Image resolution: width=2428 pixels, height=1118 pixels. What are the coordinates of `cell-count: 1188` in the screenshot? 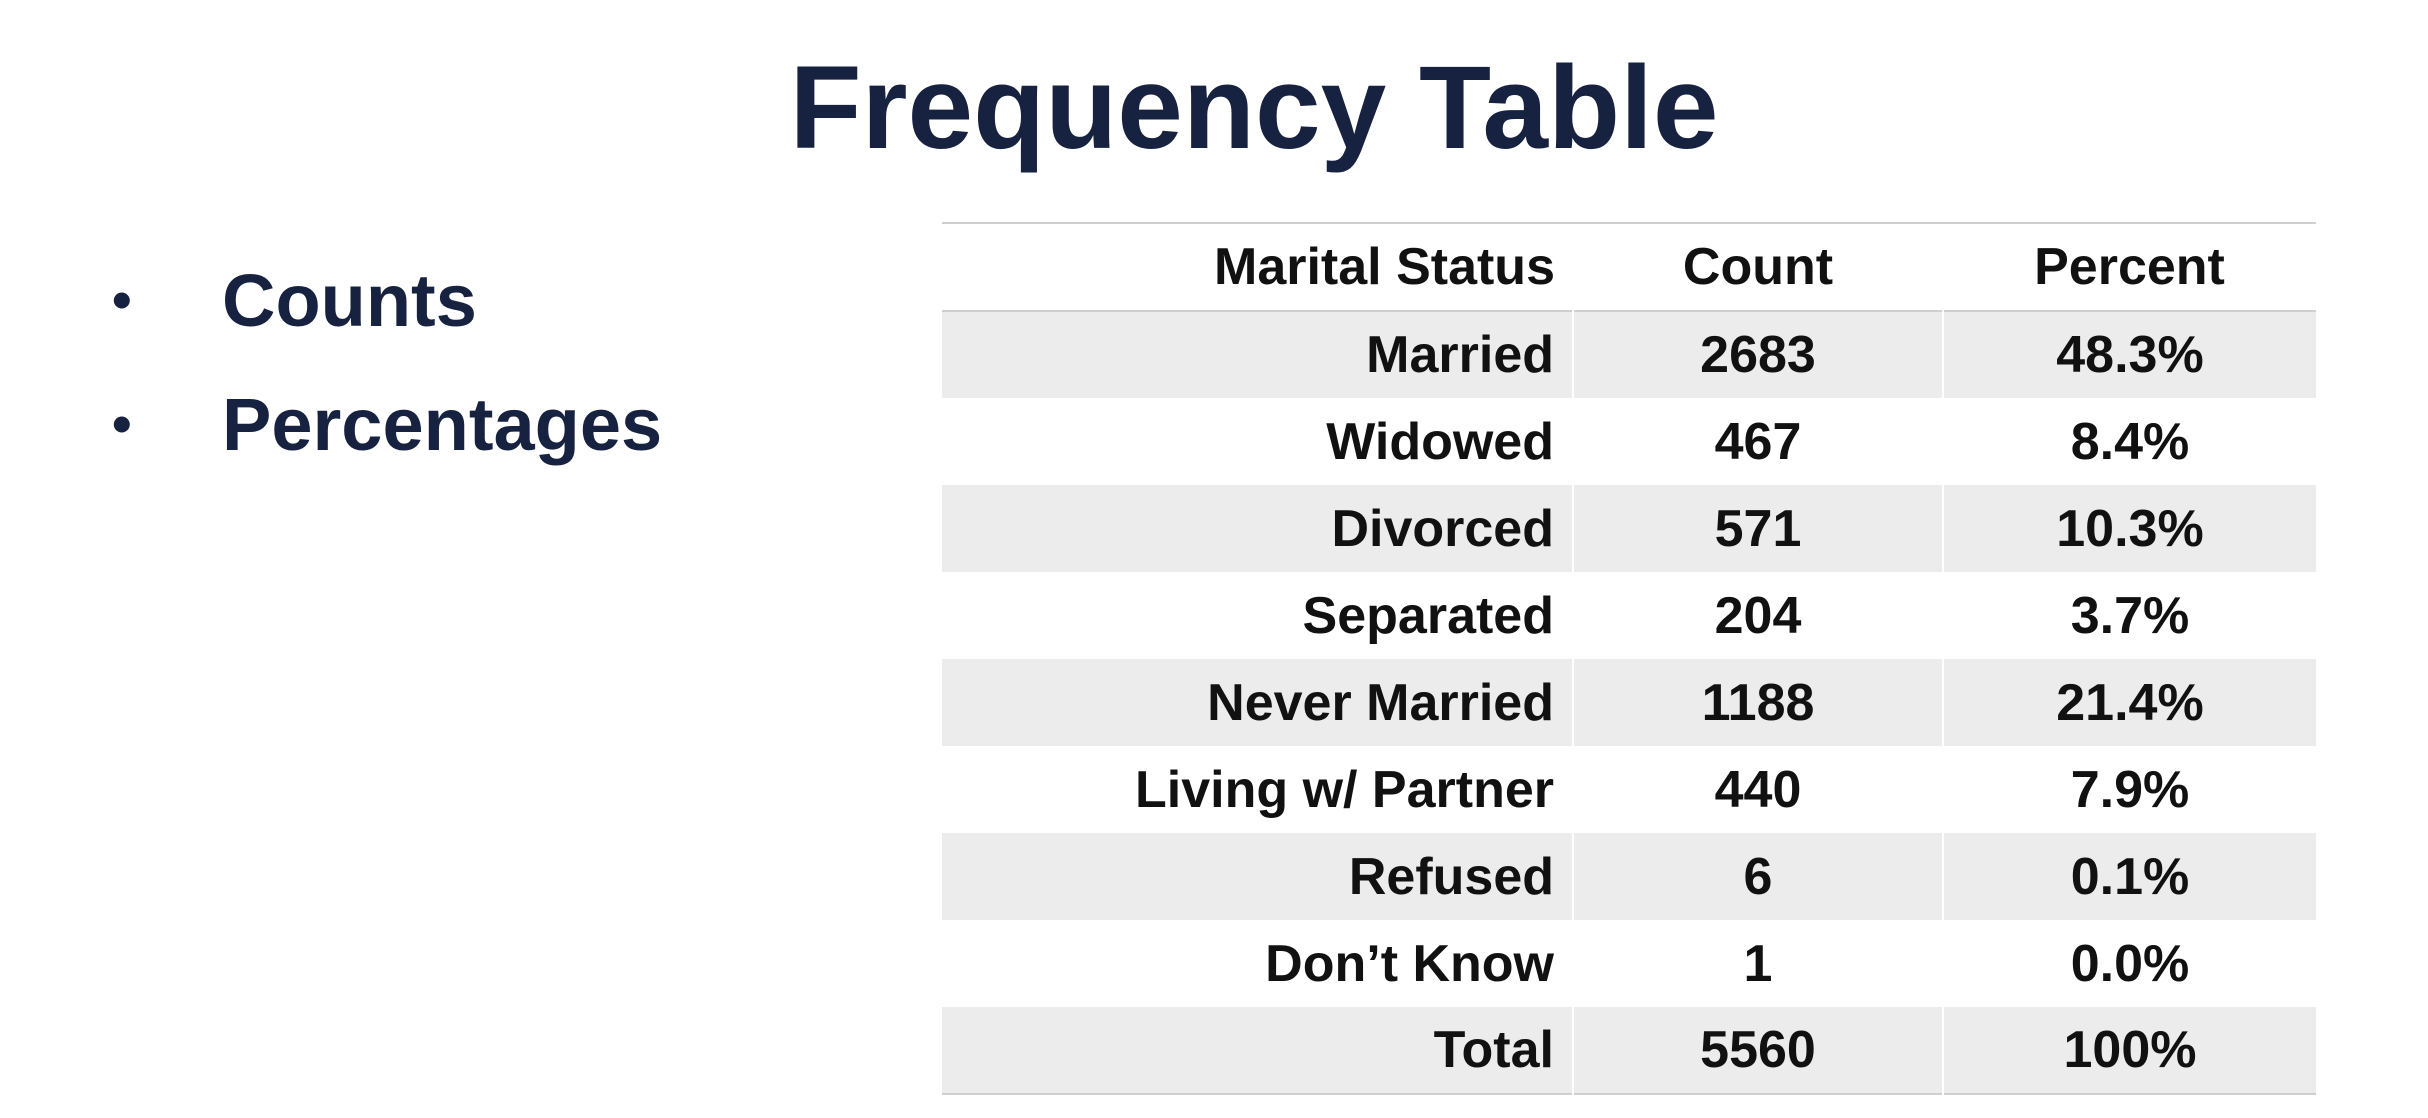 It's located at (1757, 702).